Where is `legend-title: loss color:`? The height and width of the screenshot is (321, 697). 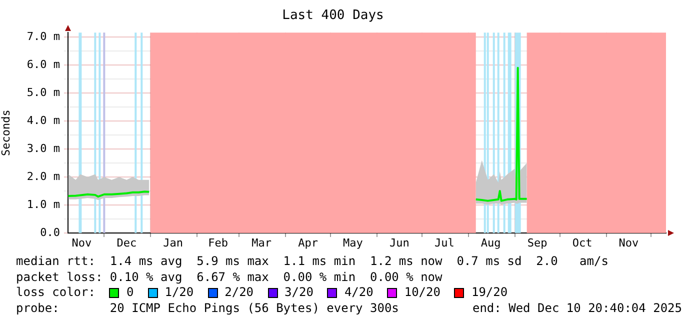 legend-title: loss color: is located at coordinates (56, 292).